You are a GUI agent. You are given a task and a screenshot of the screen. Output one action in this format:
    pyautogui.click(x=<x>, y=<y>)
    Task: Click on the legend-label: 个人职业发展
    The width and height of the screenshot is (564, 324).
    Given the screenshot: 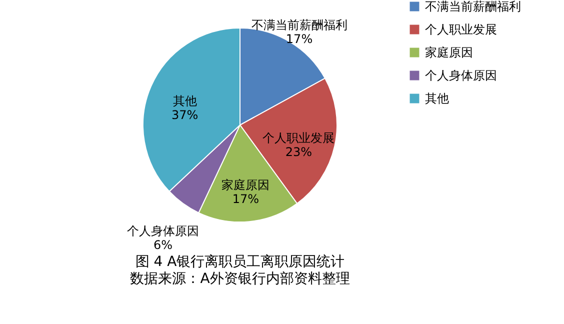 What is the action you would take?
    pyautogui.click(x=461, y=29)
    